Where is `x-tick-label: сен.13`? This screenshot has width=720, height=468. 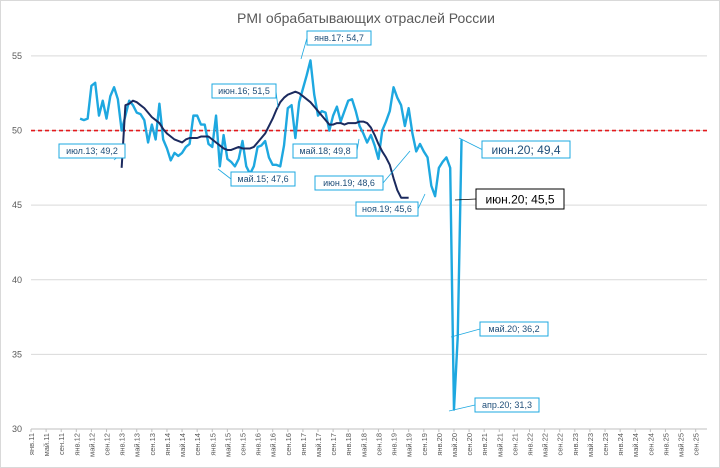 x-tick-label: сен.13 is located at coordinates (152, 444).